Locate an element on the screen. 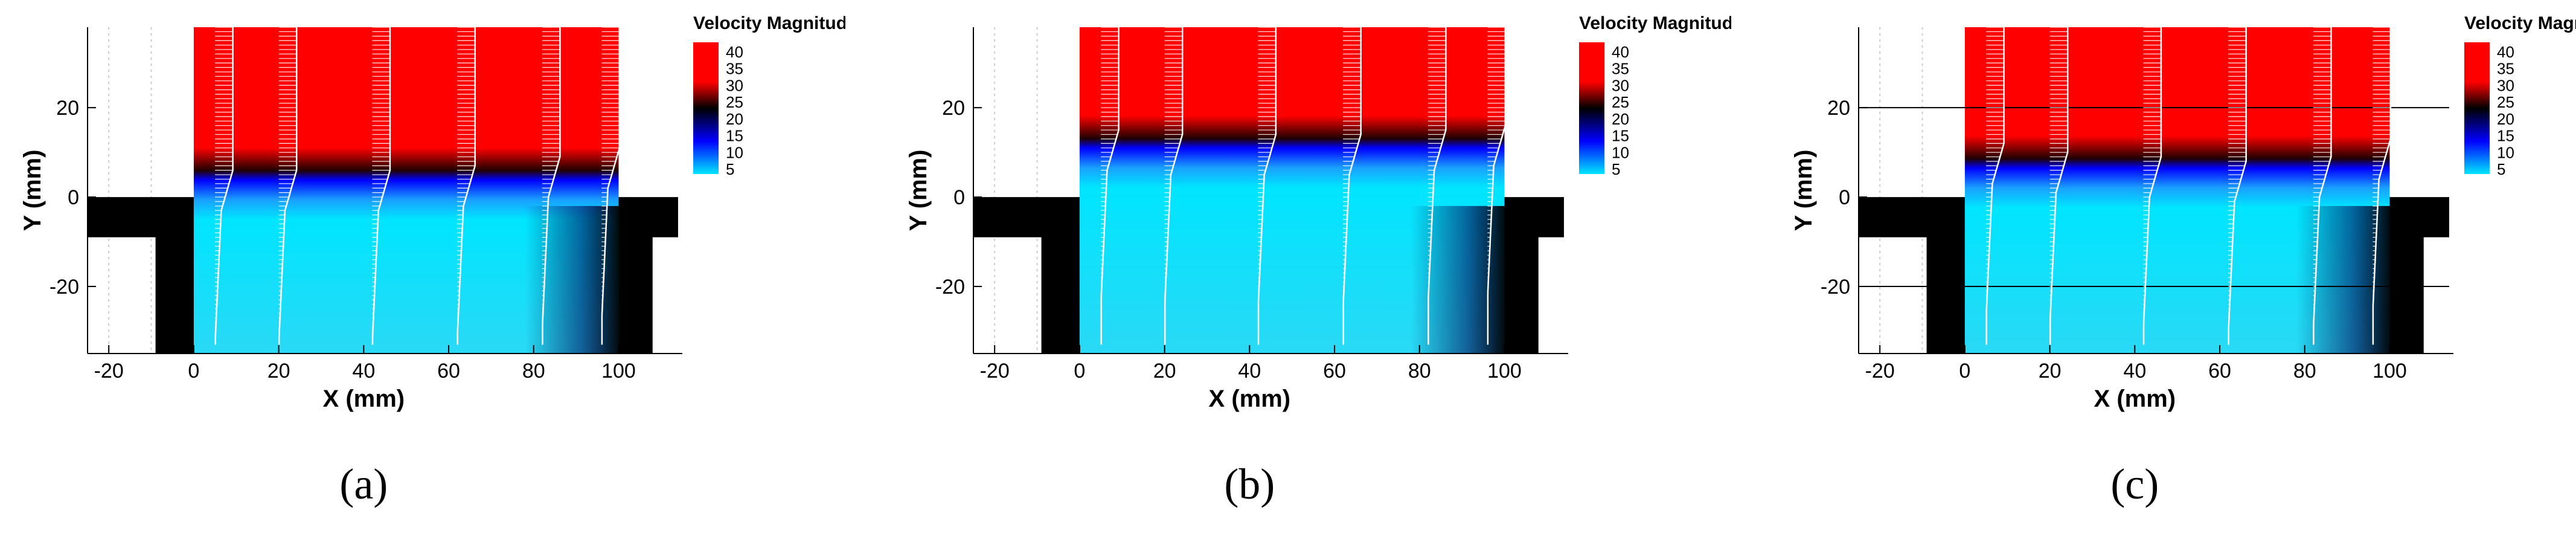  panel-caption: (a) is located at coordinates (363, 484).